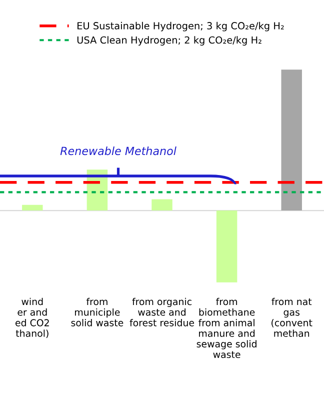 This screenshot has width=324, height=400. I want to click on x-tick-label: from municiple solid waste, so click(97, 312).